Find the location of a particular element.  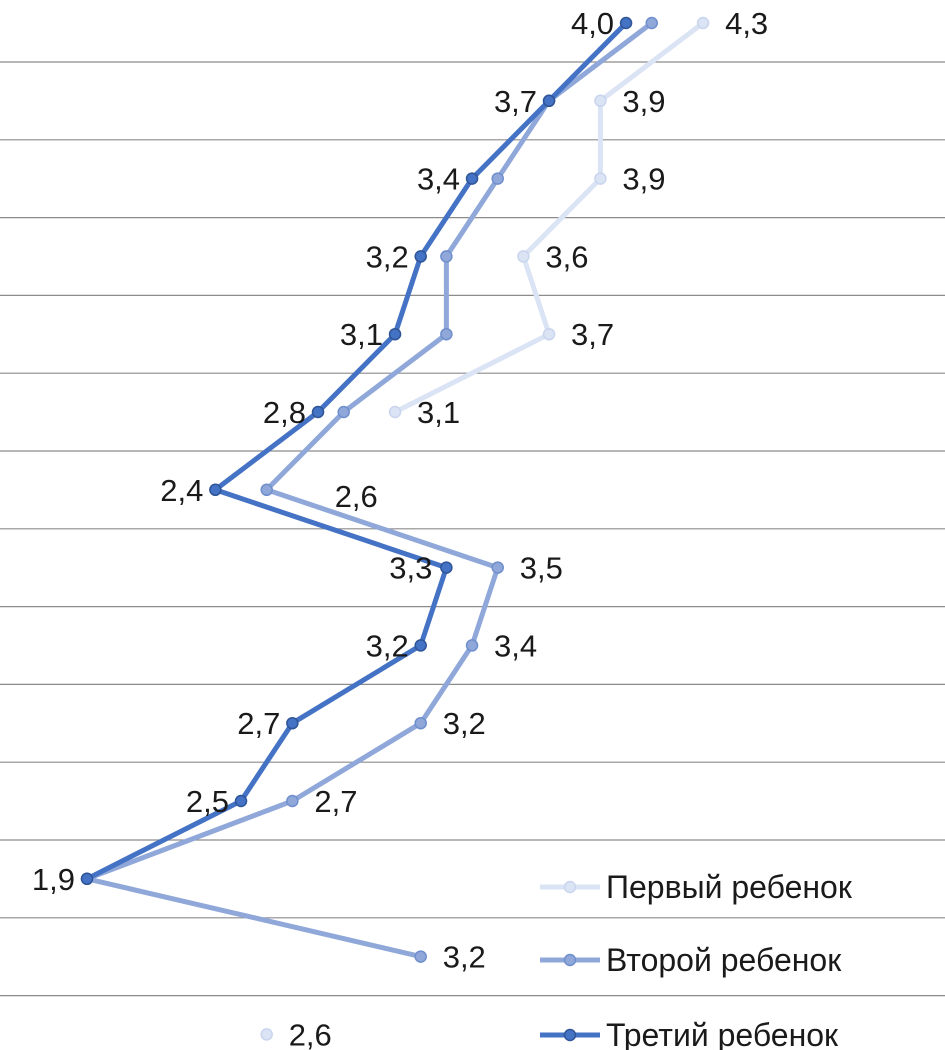

series-3-label-12: 1,9 is located at coordinates (53, 879).